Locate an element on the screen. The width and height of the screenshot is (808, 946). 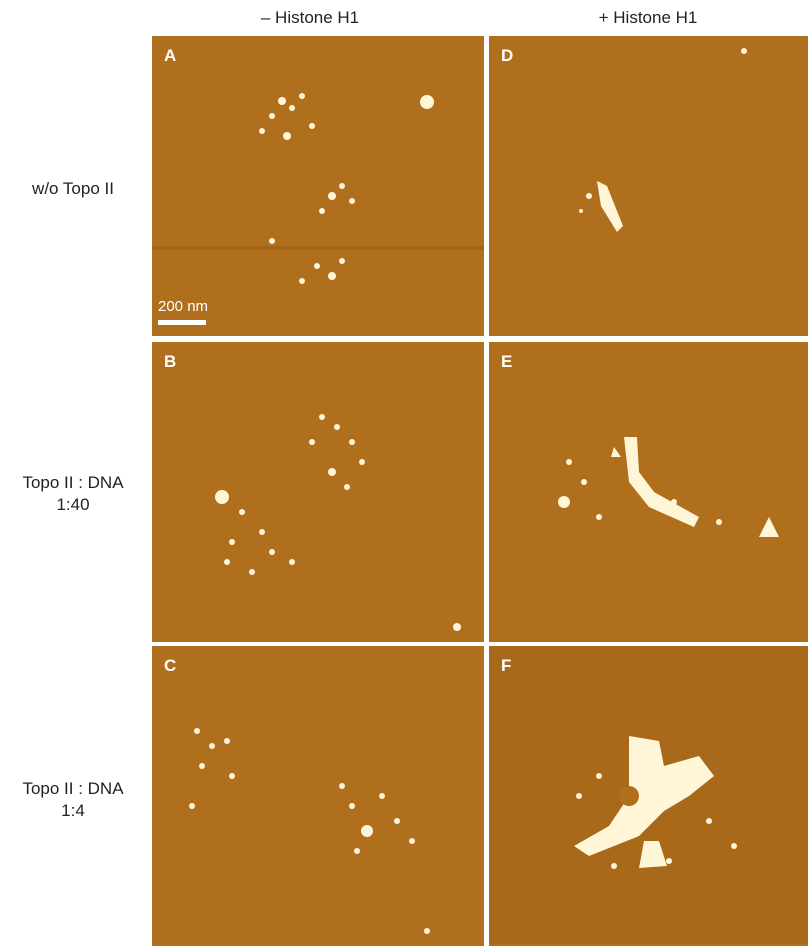
panel-letter-a: A is located at coordinates (170, 55).